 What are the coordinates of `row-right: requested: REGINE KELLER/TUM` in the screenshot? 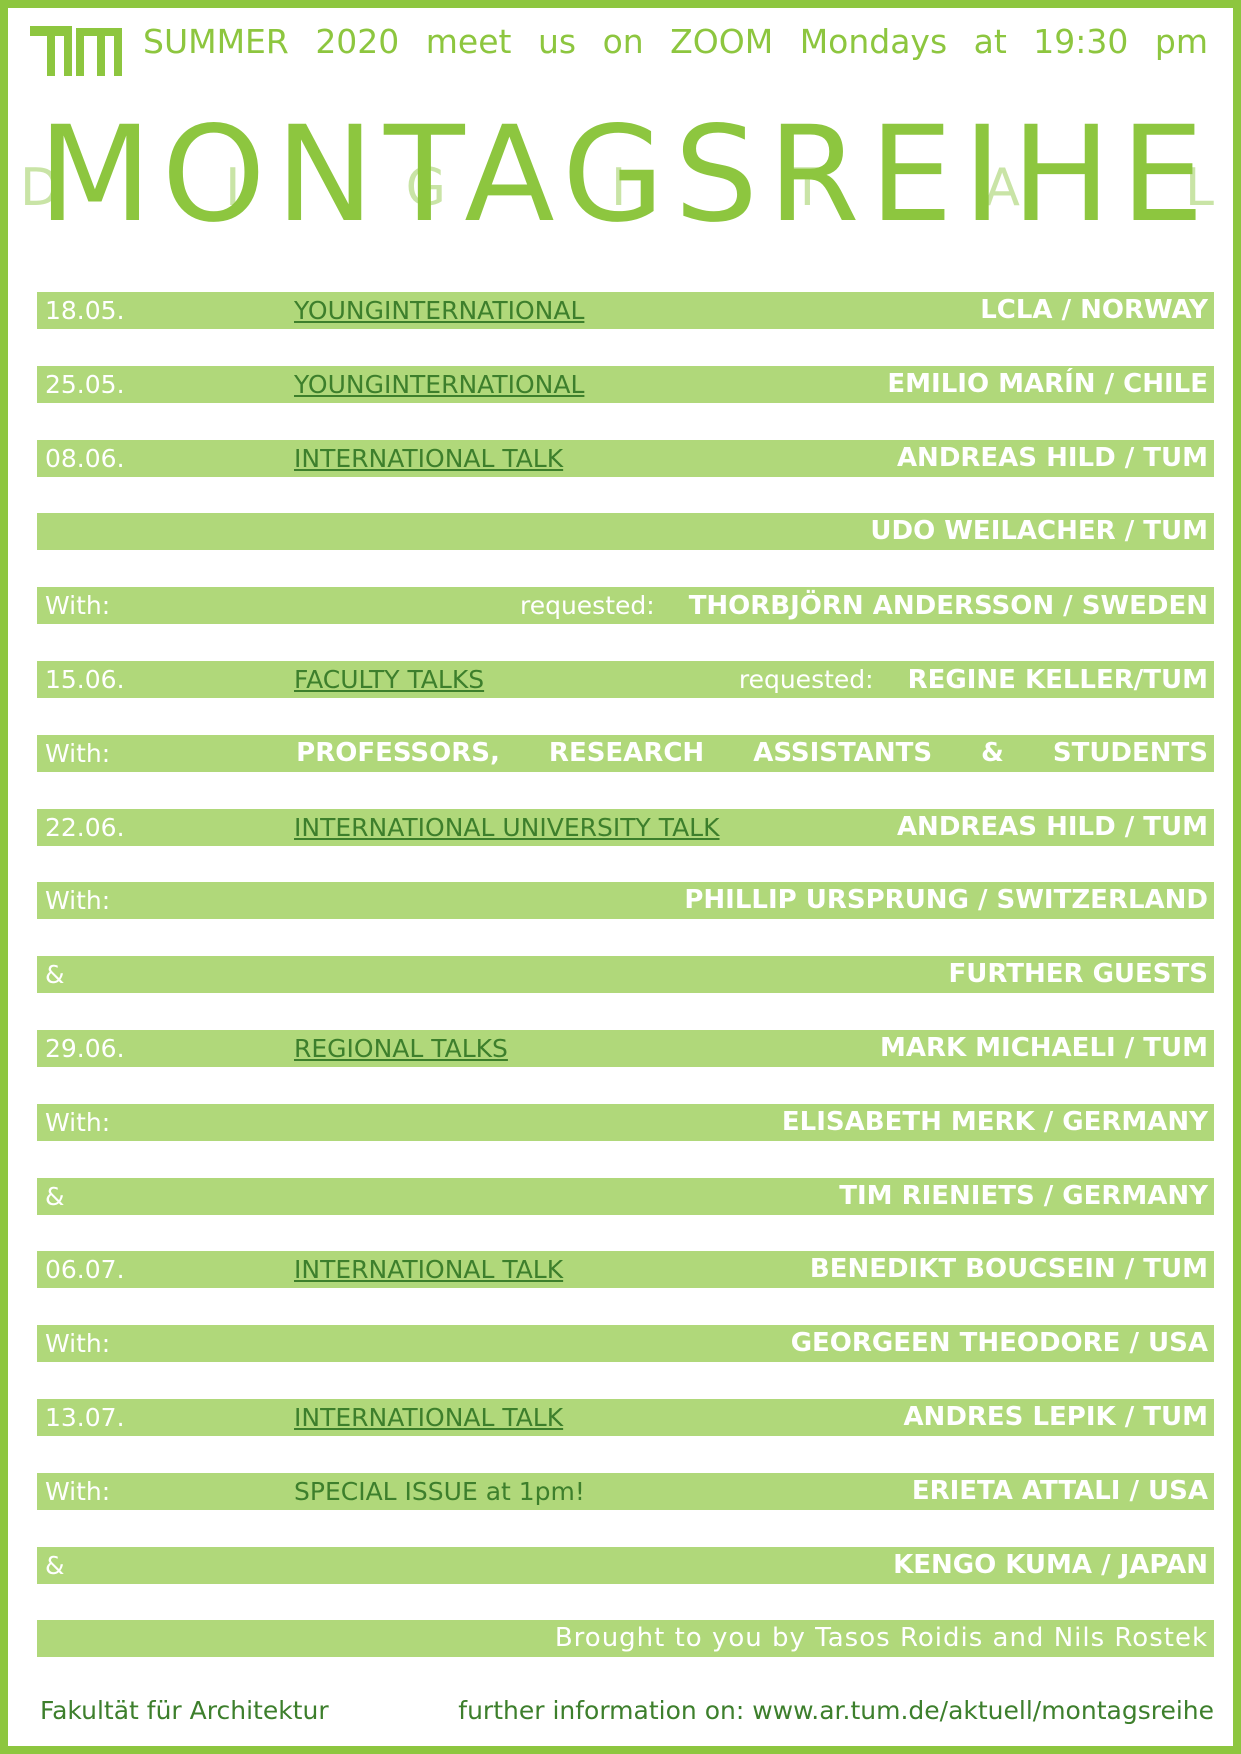 It's located at (973, 680).